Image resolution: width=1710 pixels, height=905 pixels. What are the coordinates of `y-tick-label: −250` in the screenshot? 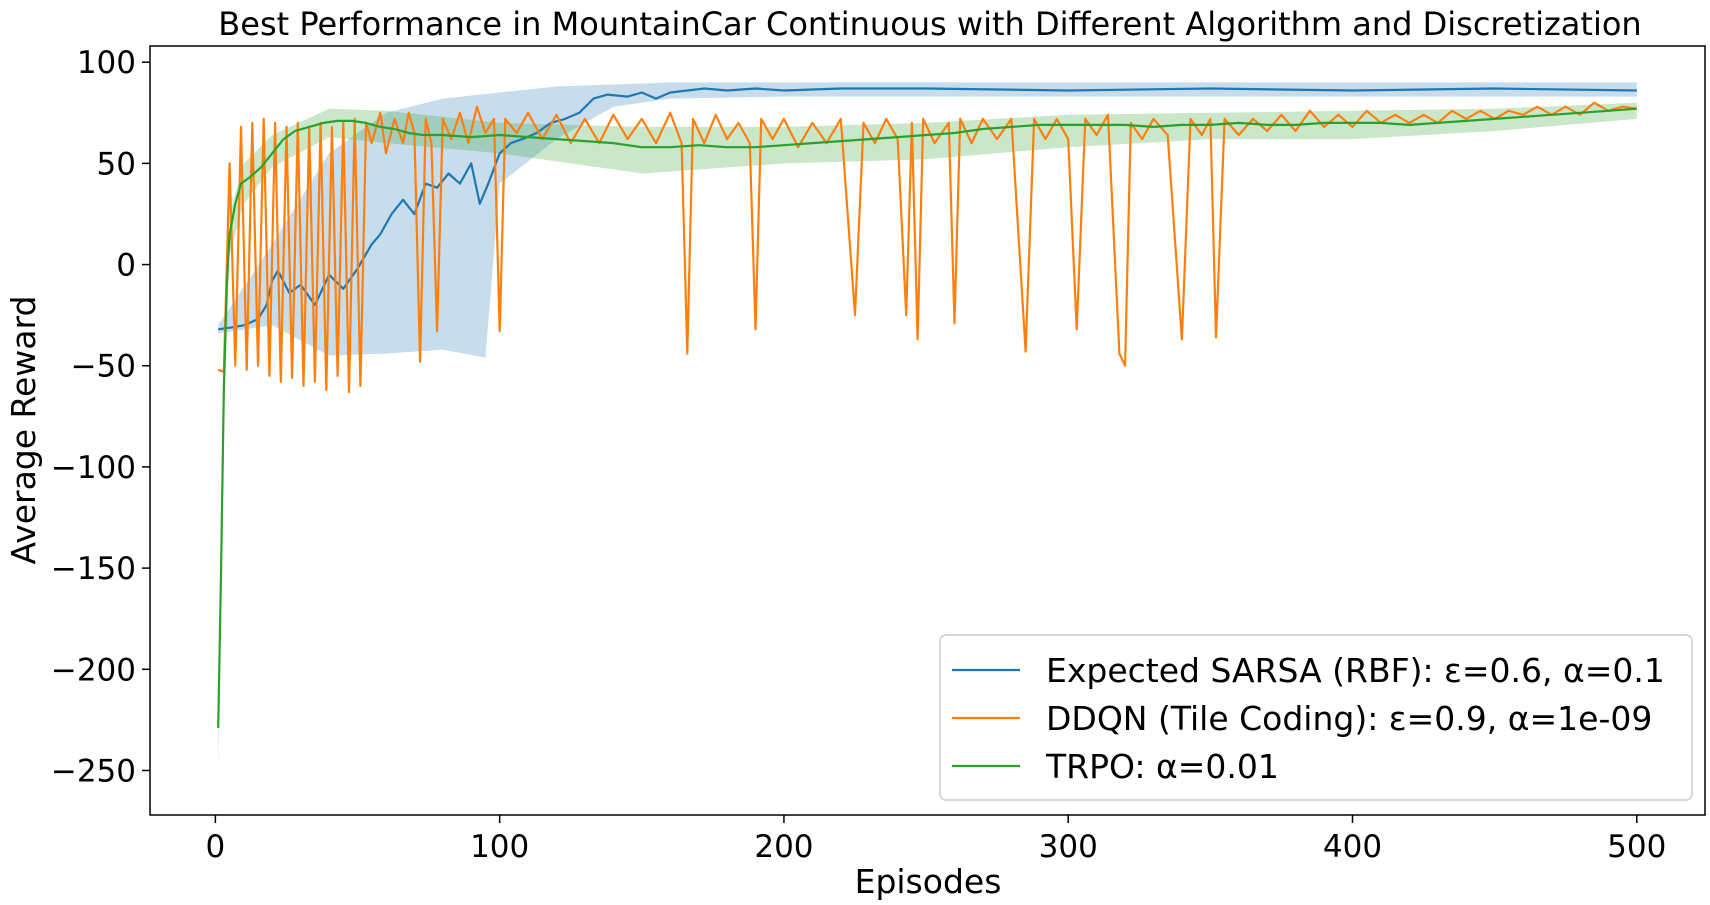 It's located at (93, 771).